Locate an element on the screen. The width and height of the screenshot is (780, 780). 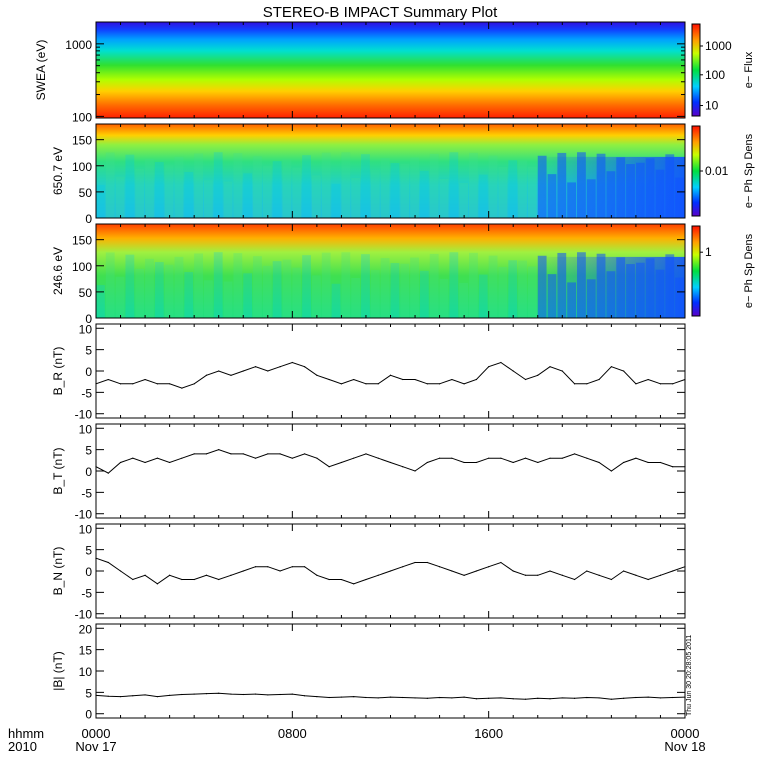
x-tick-label: 0800 is located at coordinates (292, 733).